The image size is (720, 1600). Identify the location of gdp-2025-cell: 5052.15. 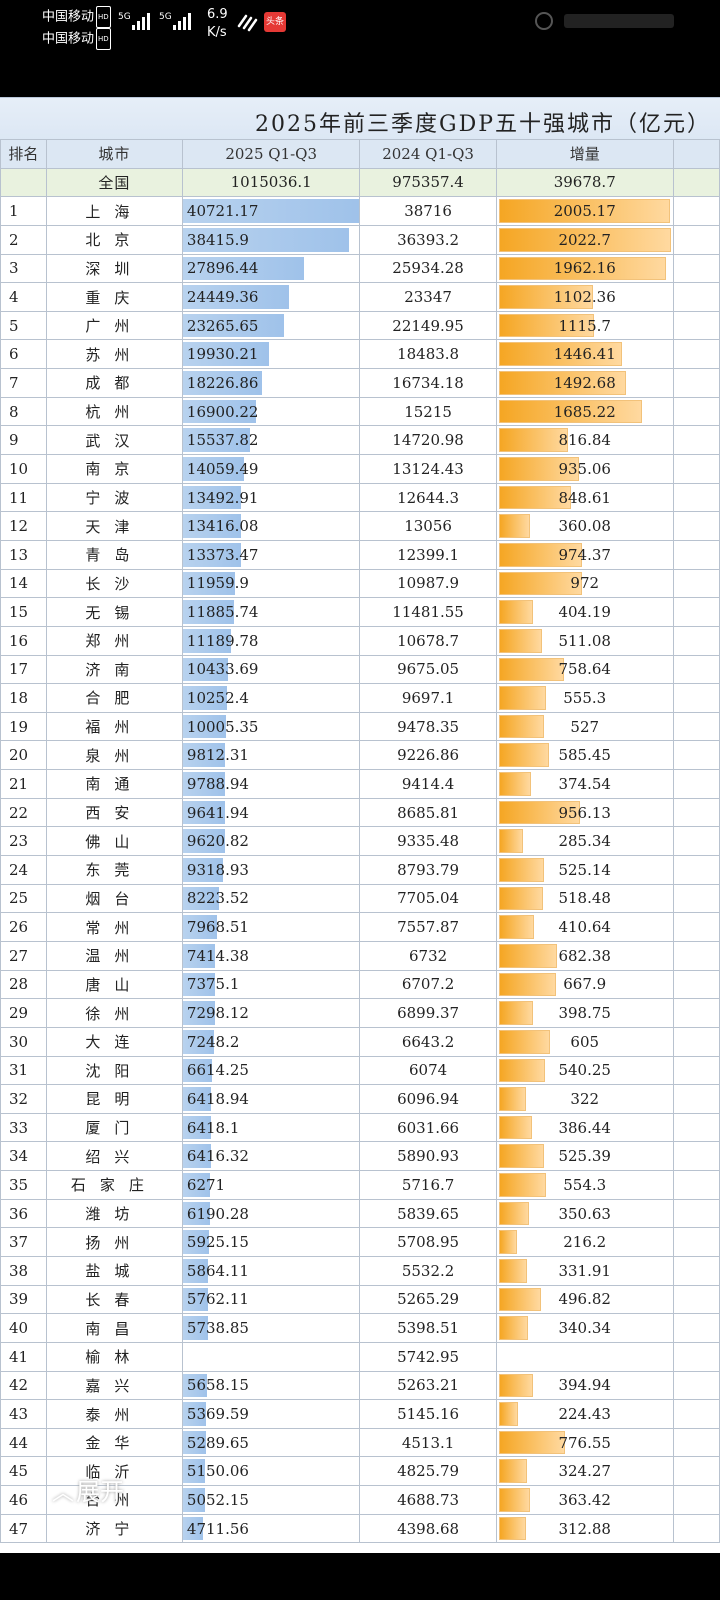
(271, 1500).